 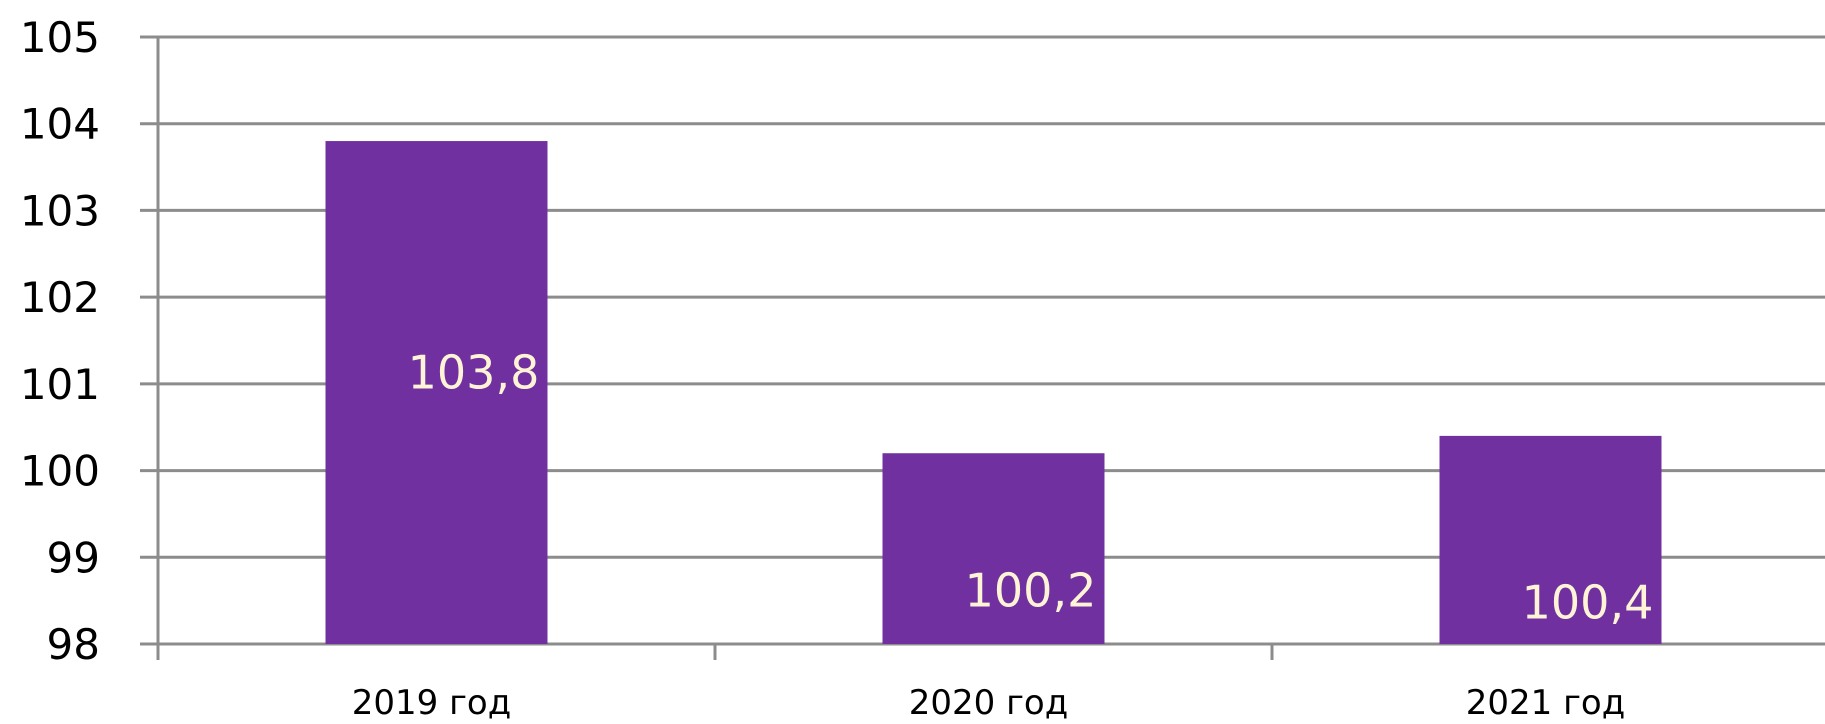 What do you see at coordinates (60, 37) in the screenshot?
I see `y-tick-label: 105` at bounding box center [60, 37].